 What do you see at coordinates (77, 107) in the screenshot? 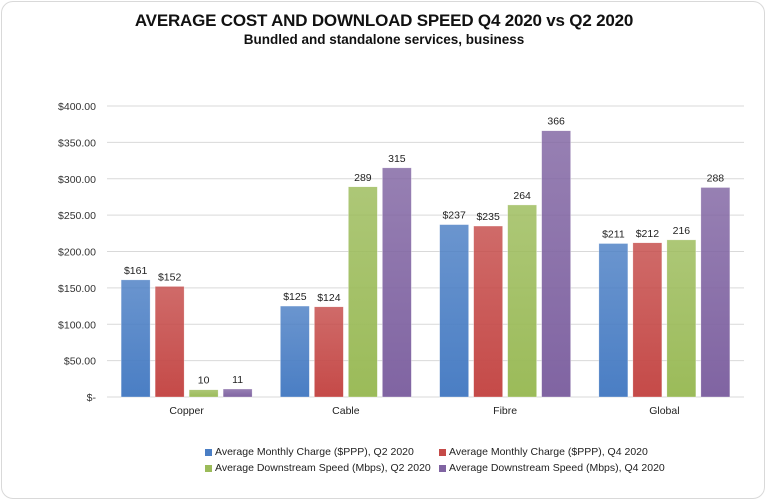
I see `y-tick-label: $400.00` at bounding box center [77, 107].